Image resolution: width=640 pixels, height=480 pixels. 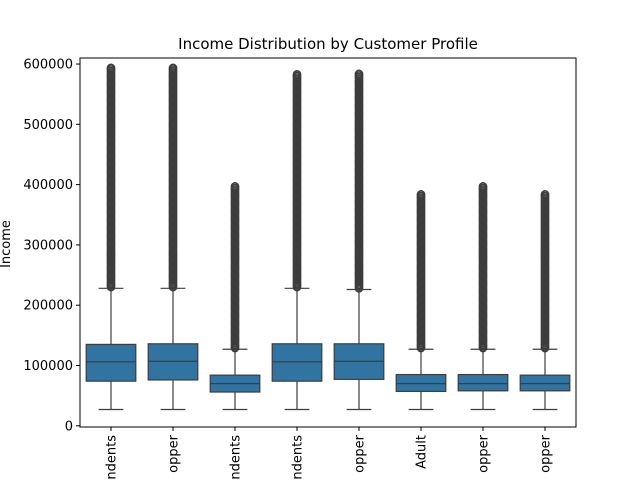 What do you see at coordinates (48, 185) in the screenshot?
I see `y-tick-label: 400000` at bounding box center [48, 185].